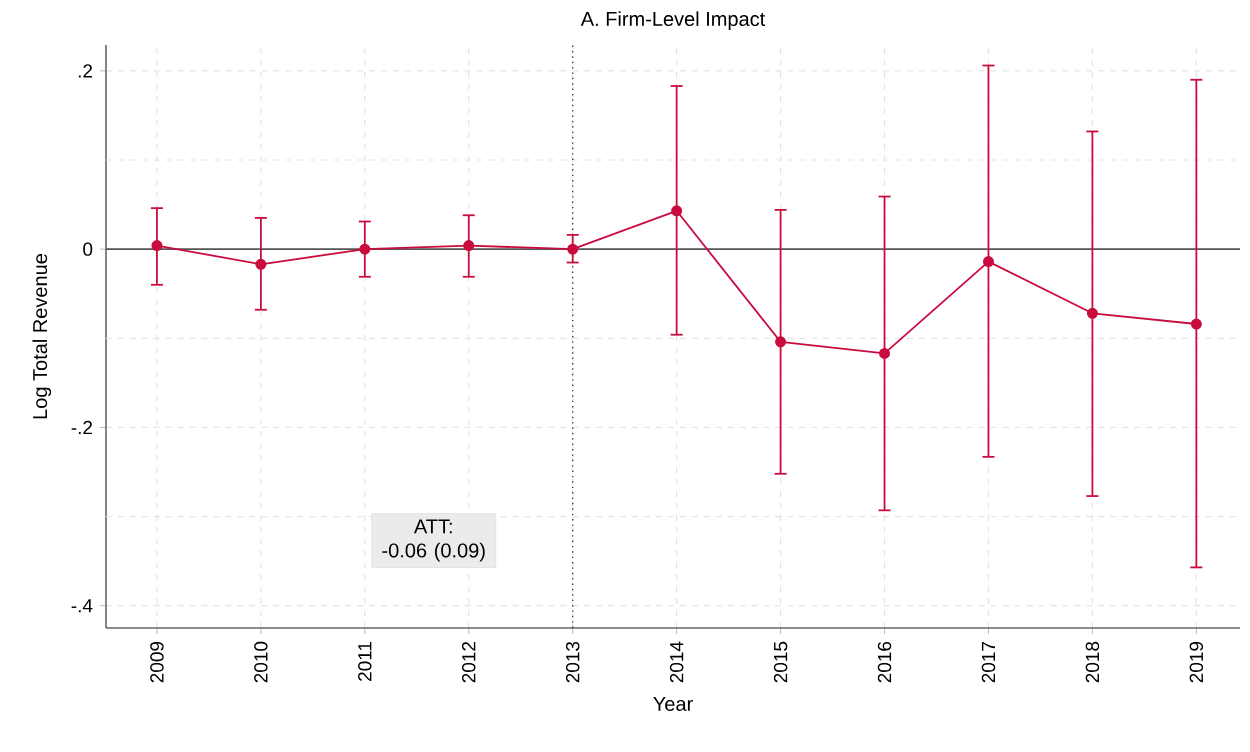  I want to click on y-tick-label: -.2, so click(82, 427).